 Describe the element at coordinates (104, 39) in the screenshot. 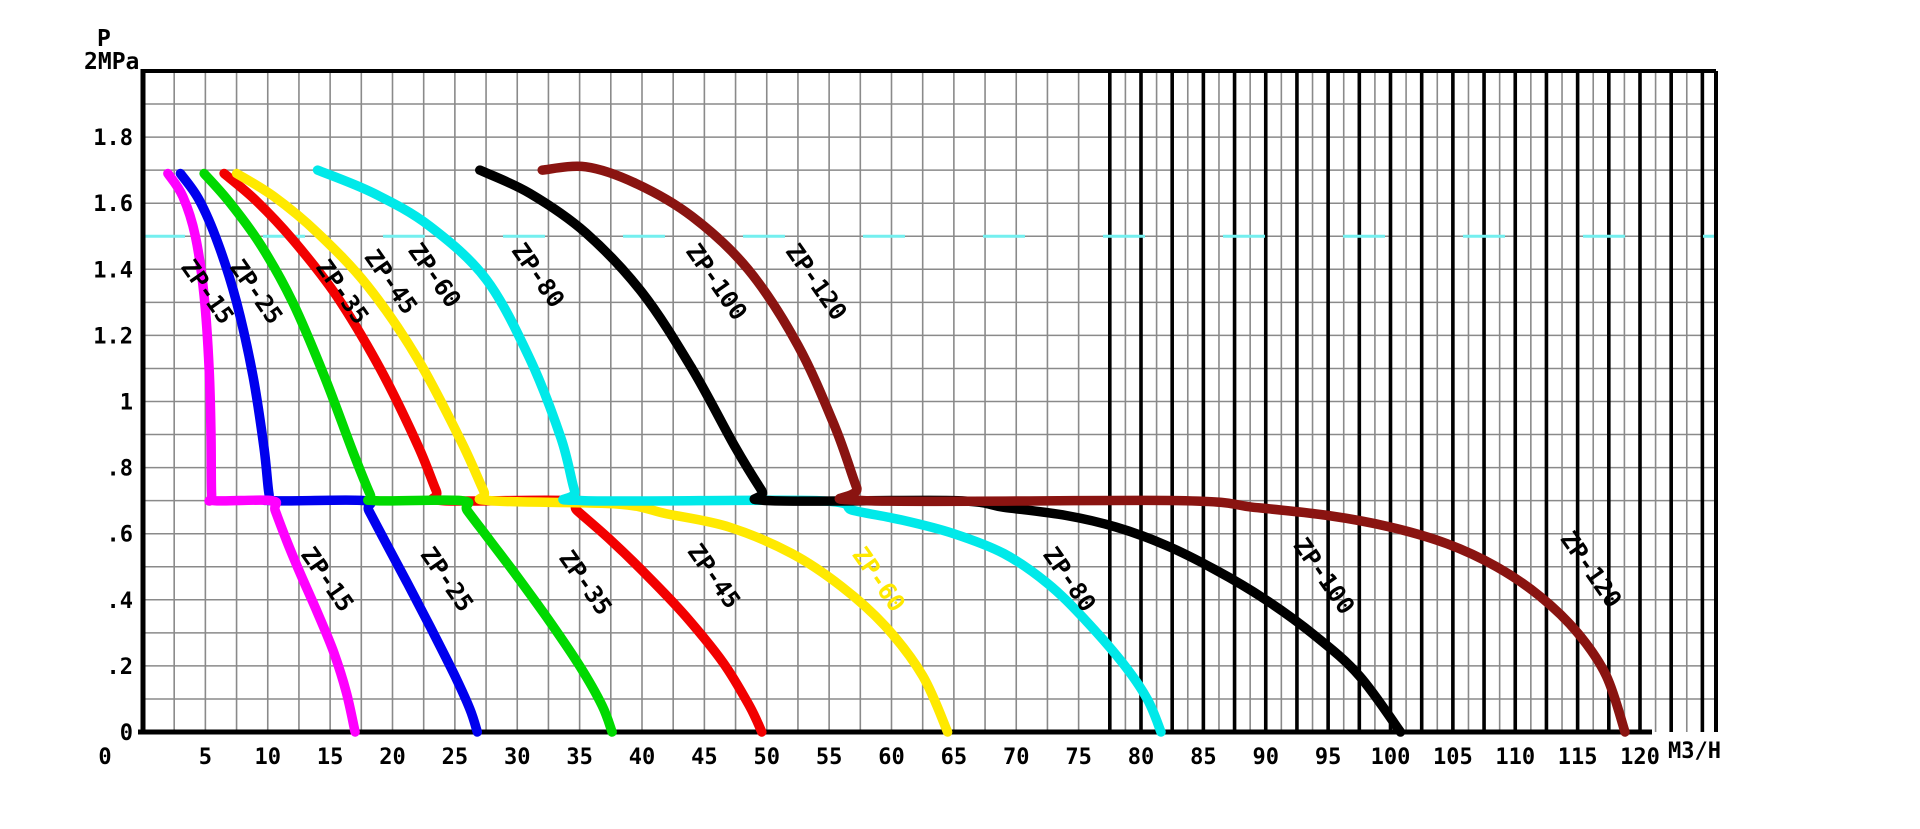

I see `y-axis-title-pressure: P` at that location.